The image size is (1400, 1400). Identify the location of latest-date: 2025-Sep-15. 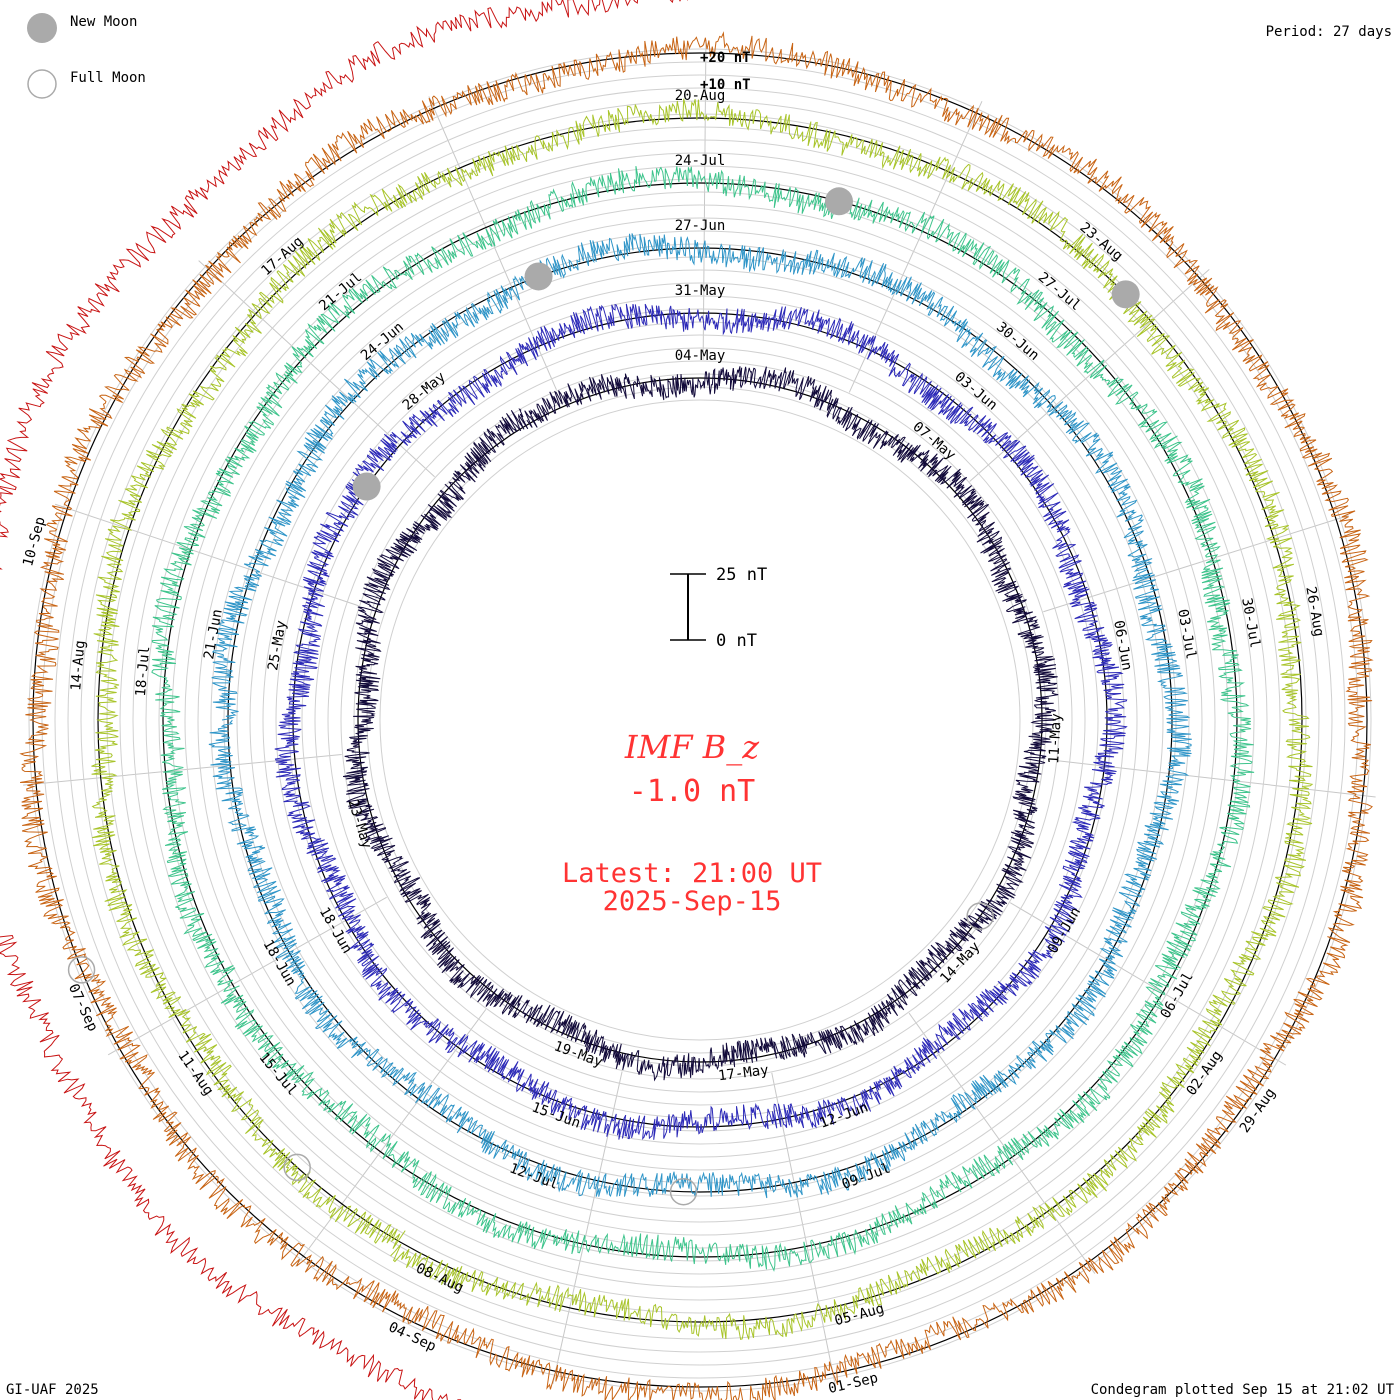
(692, 901).